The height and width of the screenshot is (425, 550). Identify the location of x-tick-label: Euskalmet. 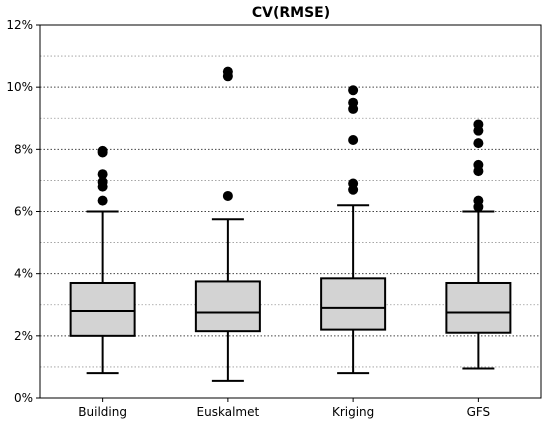
(228, 412).